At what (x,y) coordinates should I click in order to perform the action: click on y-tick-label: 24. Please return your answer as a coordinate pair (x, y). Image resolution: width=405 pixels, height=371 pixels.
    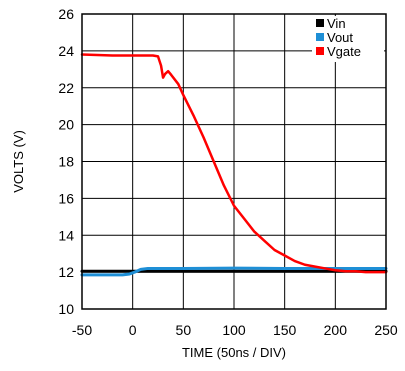
    Looking at the image, I should click on (66, 51).